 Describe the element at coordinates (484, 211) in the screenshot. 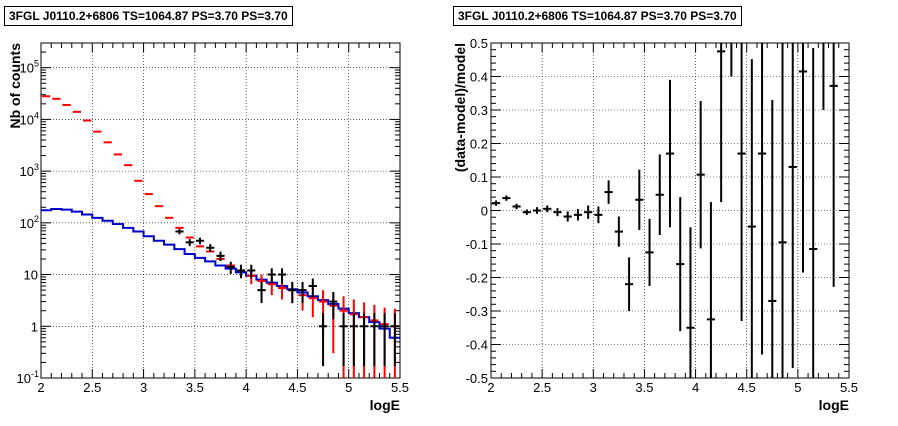

I see `y-tick-label: 0` at that location.